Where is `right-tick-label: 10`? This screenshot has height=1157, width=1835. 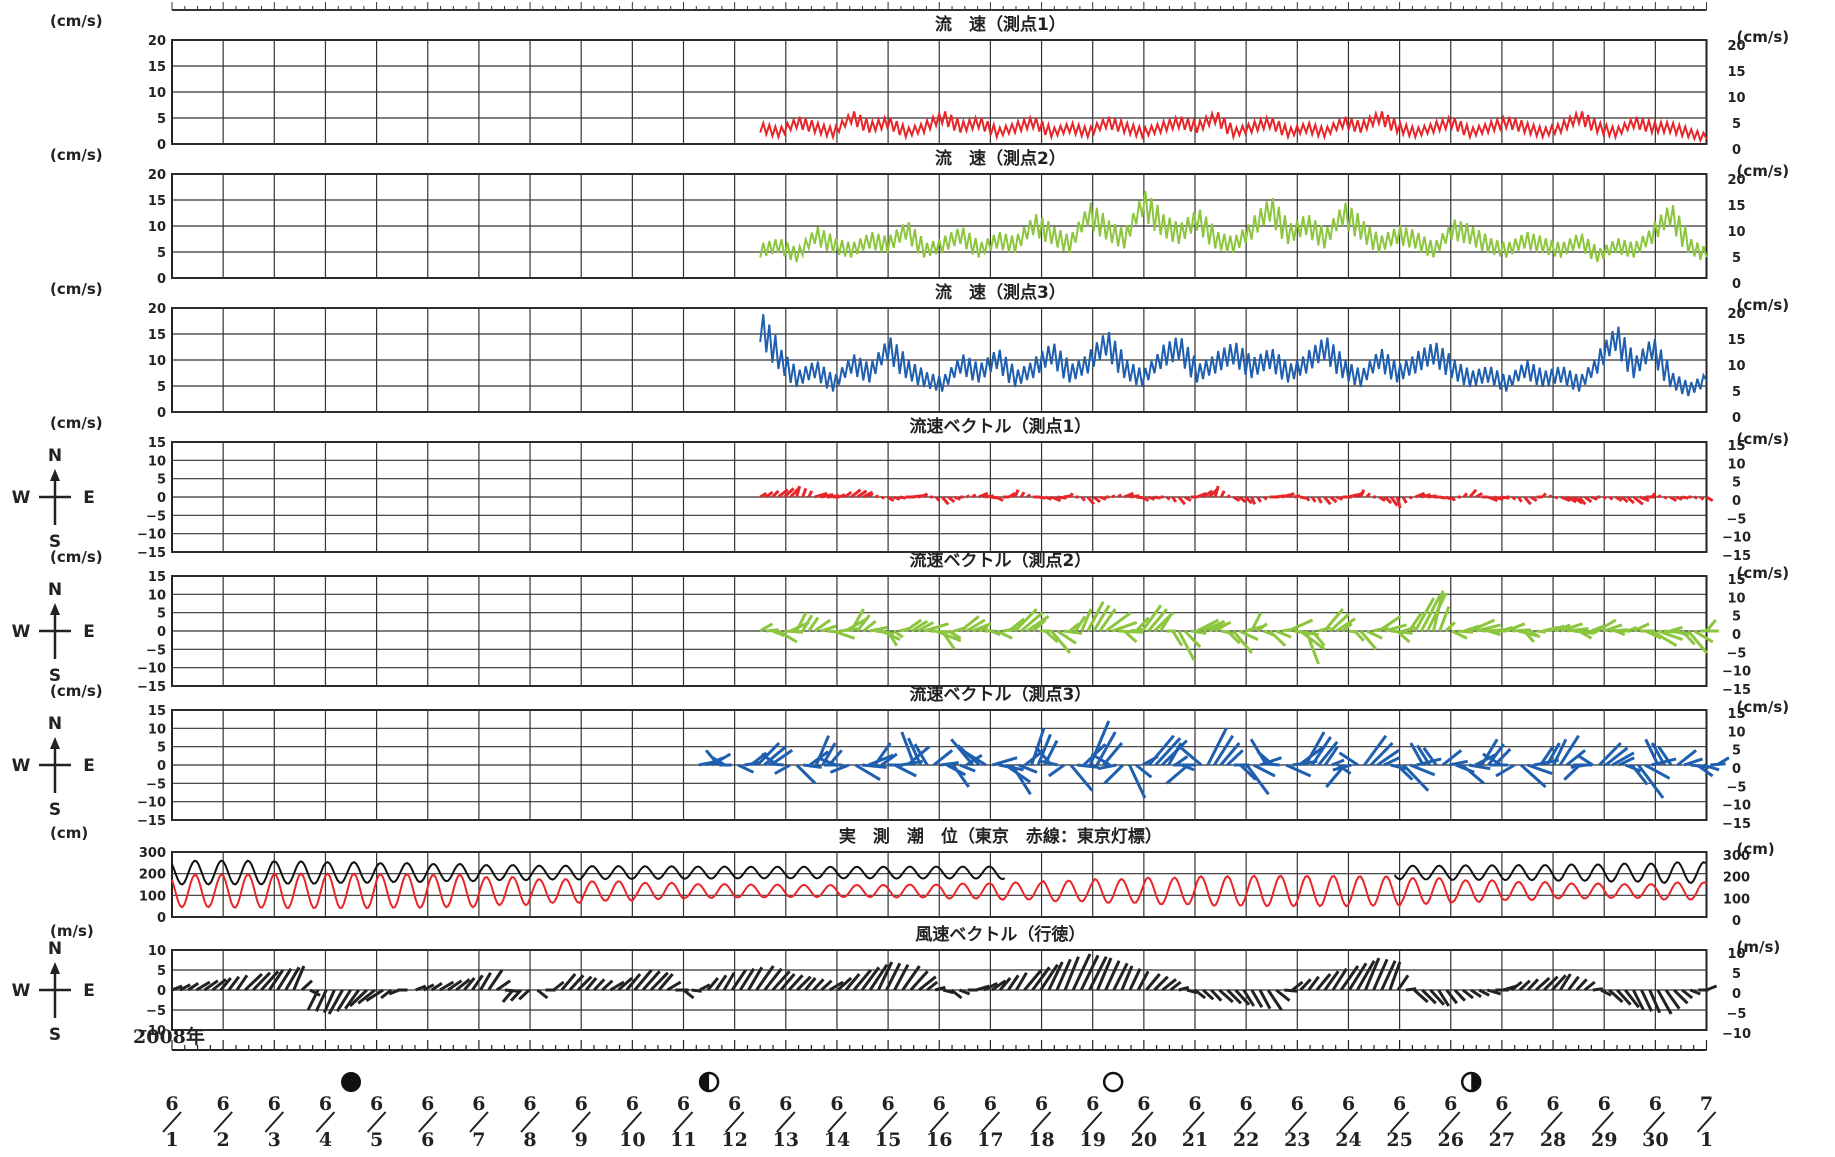
right-tick-label: 10 is located at coordinates (1736, 98).